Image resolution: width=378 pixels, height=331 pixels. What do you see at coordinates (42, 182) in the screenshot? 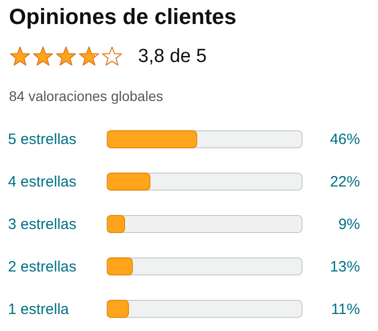
I see `y-tick-label: 4 estrellas` at bounding box center [42, 182].